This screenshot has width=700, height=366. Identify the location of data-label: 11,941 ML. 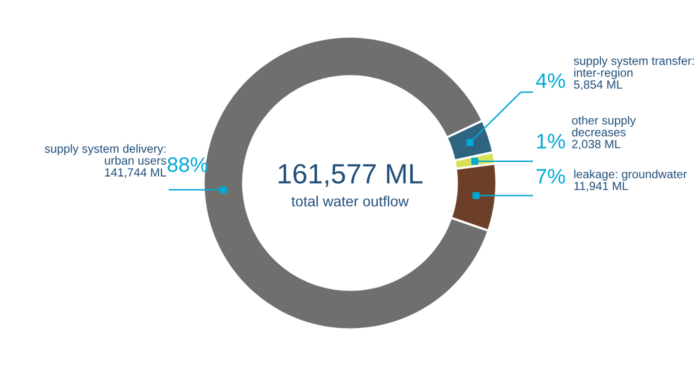
(601, 187).